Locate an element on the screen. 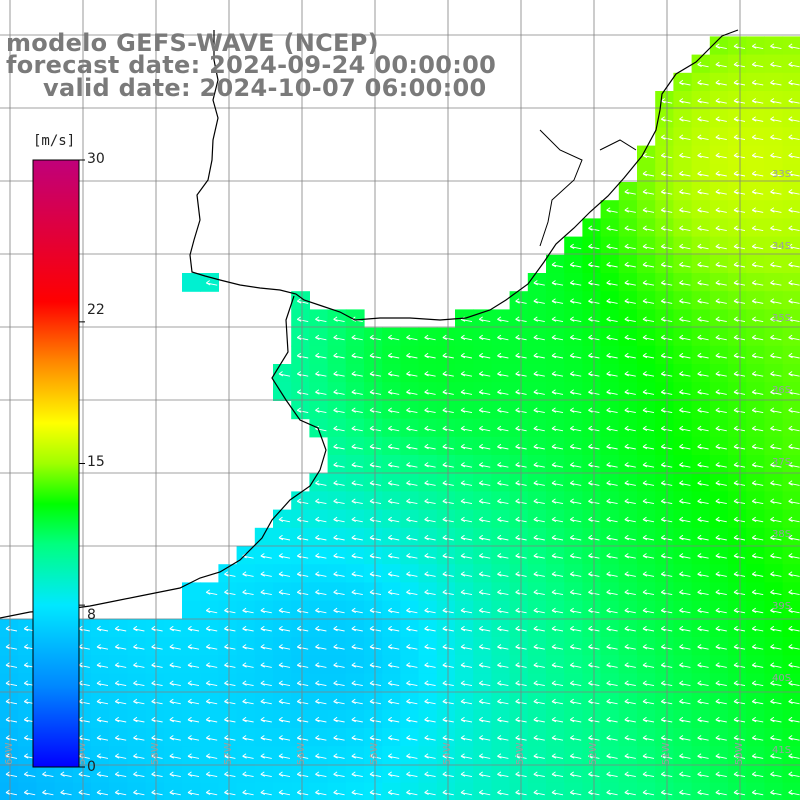 This screenshot has height=800, width=800. latitude-label: 37S is located at coordinates (781, 462).